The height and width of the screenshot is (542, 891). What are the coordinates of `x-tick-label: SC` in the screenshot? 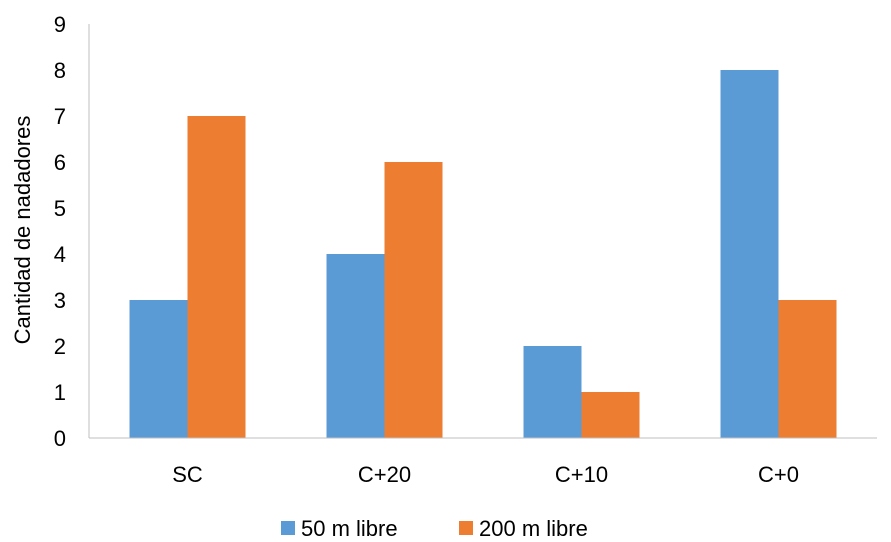 It's located at (187, 474).